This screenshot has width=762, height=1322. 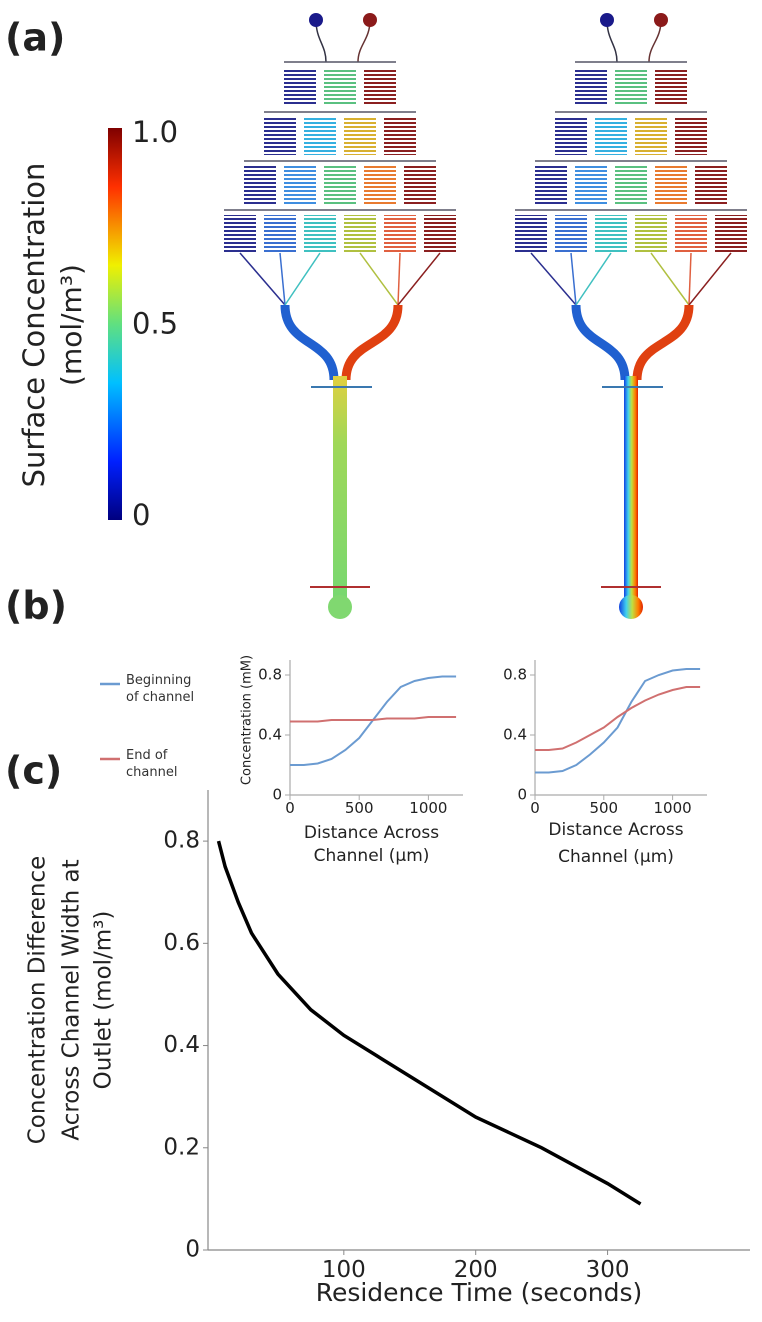 I want to click on x-axis-label: Residence Time (seconds), so click(x=479, y=1292).